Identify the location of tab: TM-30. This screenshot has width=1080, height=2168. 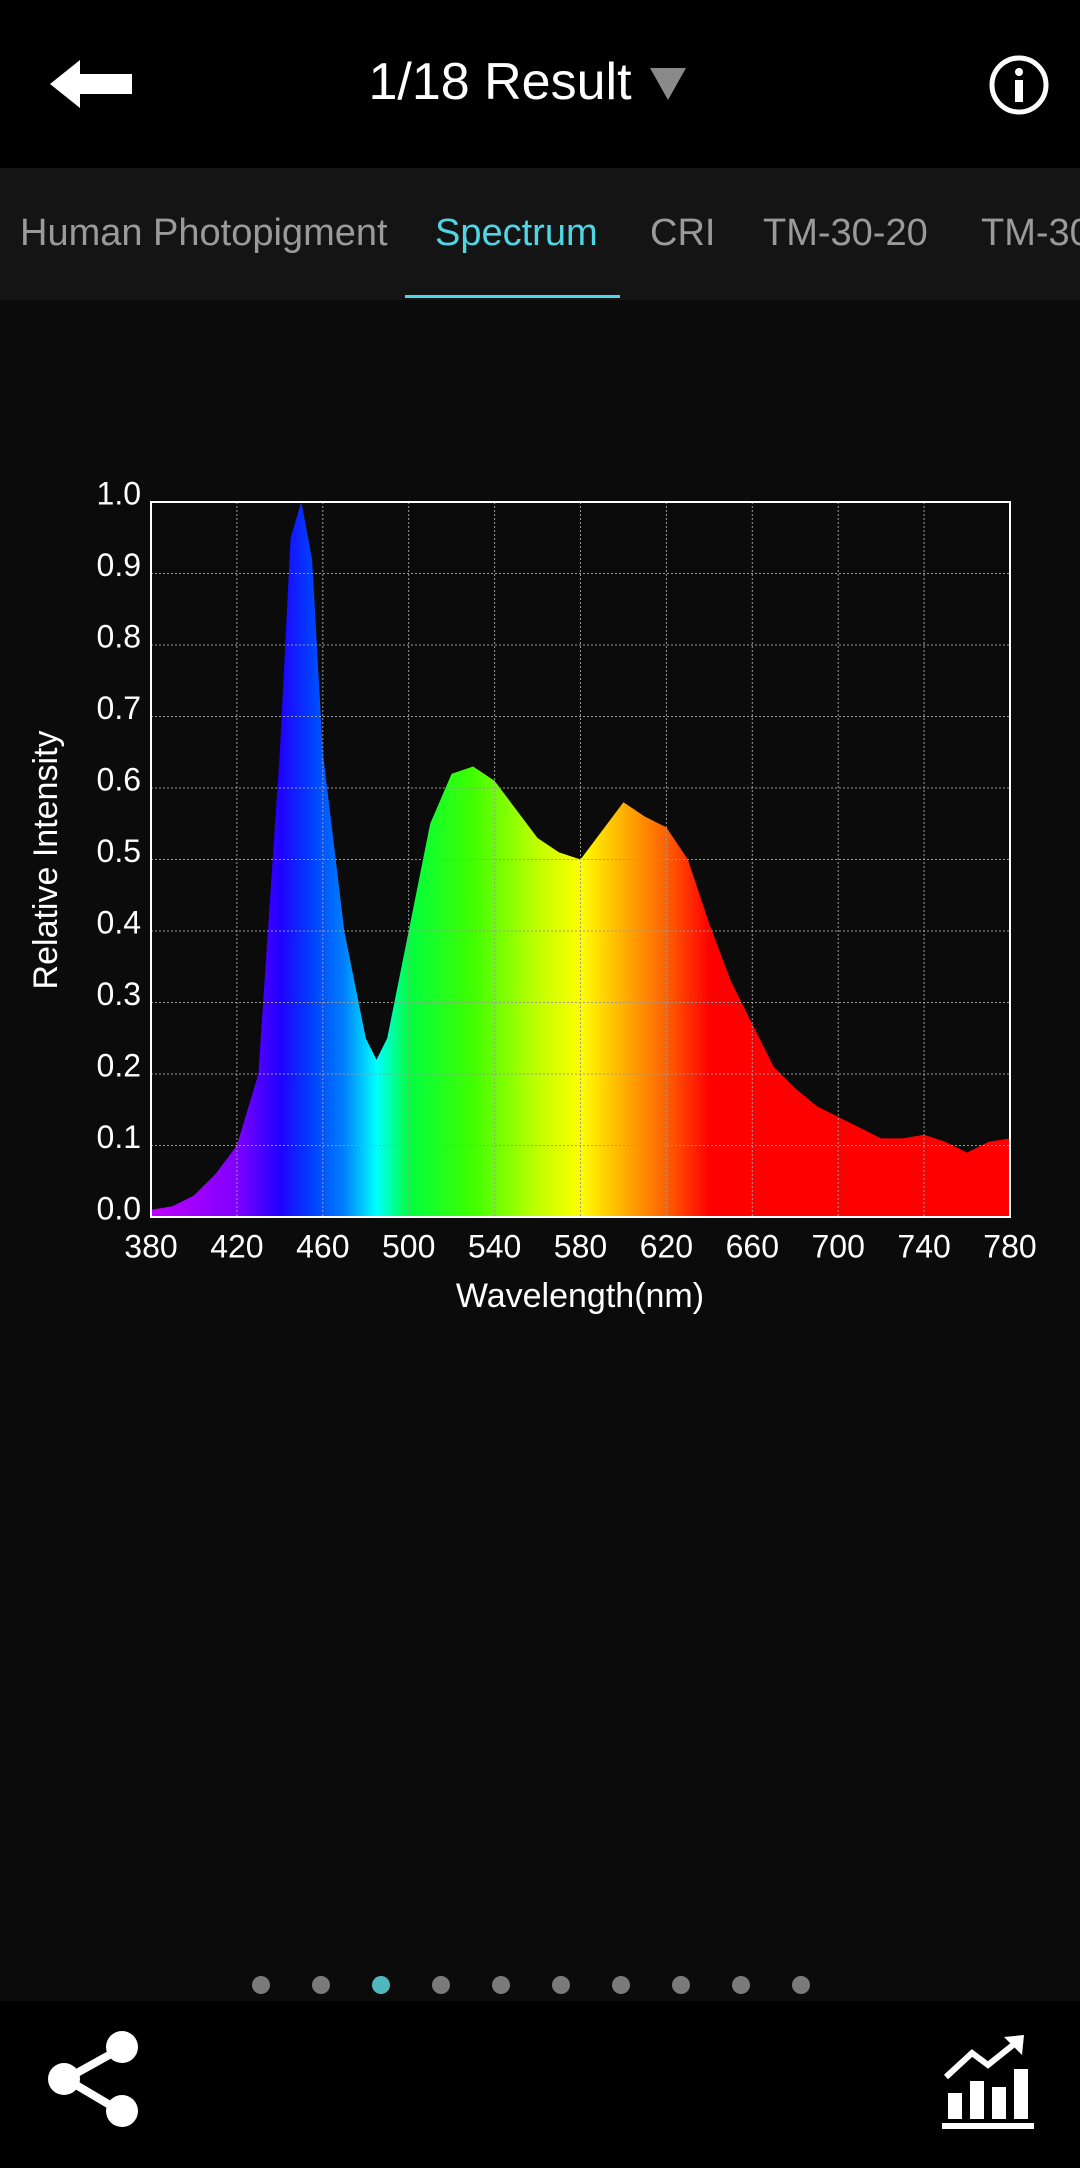
(1030, 233).